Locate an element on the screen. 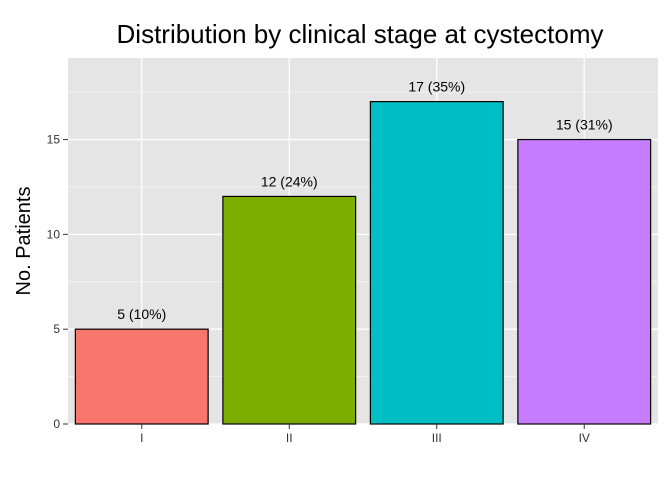  y-tick-label: 10 is located at coordinates (54, 234).